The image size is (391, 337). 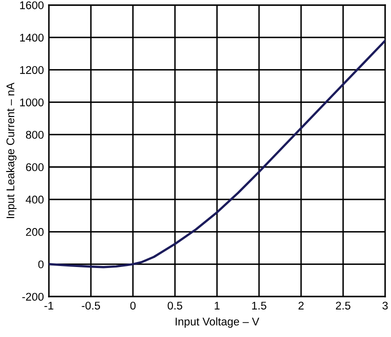 I want to click on x-tick-label: 0, so click(x=133, y=306).